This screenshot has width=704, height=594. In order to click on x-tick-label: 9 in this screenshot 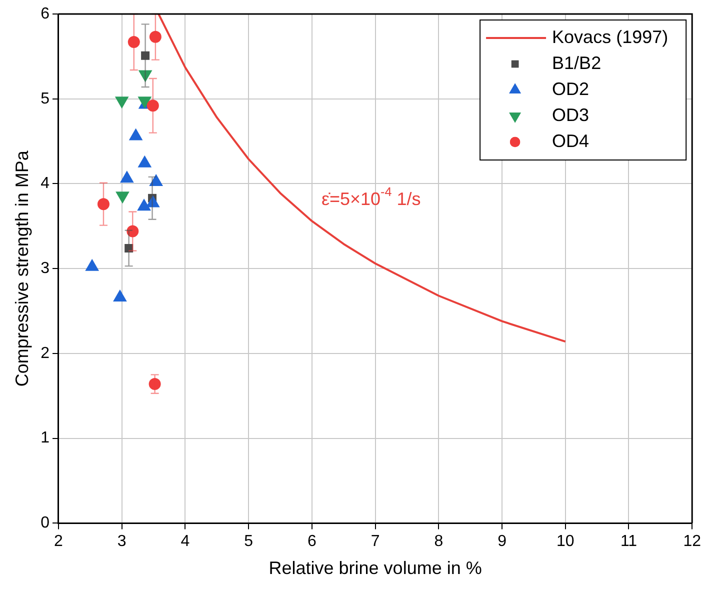, I will do `click(502, 541)`.